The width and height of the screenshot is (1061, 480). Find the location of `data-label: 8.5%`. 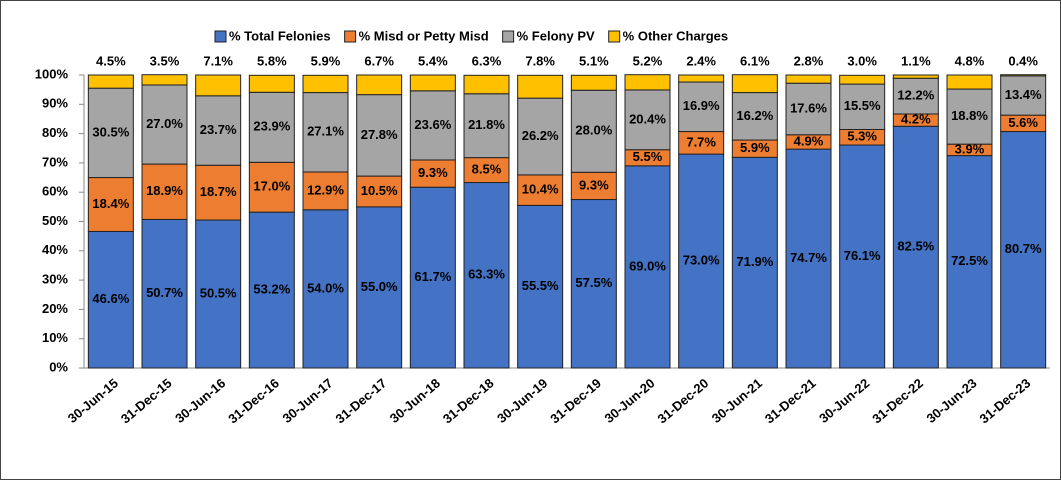

data-label: 8.5% is located at coordinates (487, 169).